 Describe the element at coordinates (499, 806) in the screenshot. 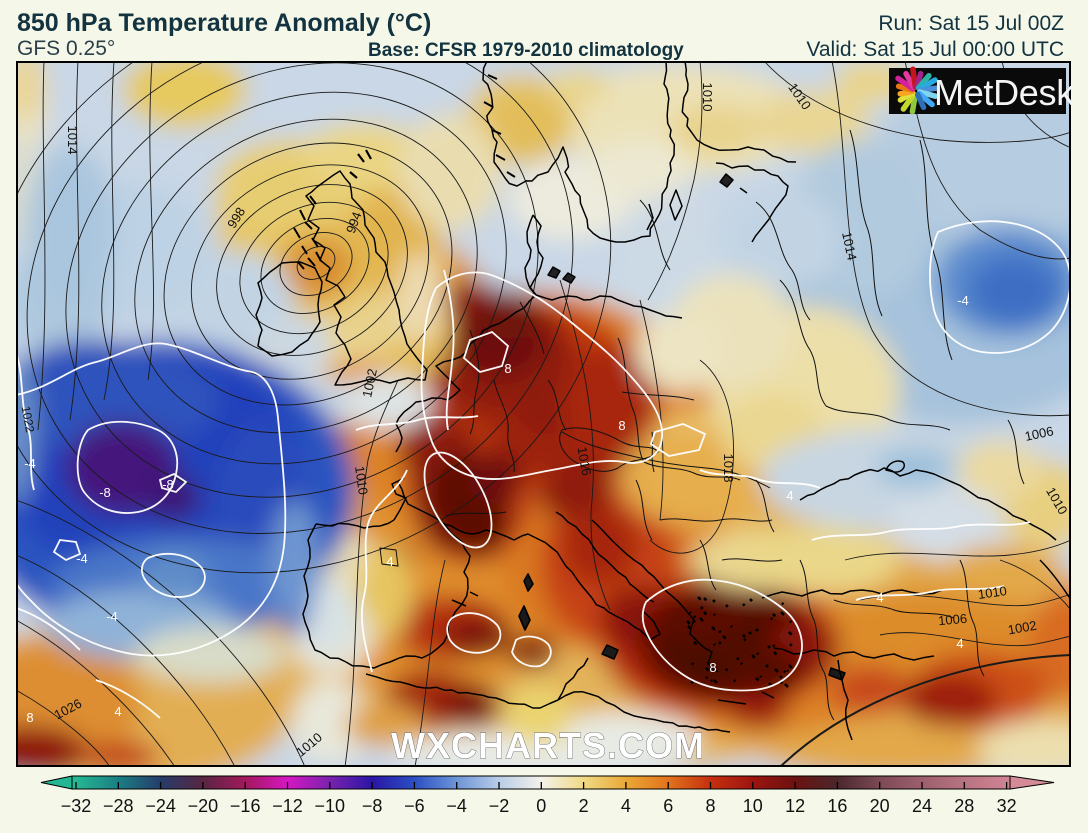

I see `svg-text: −2` at that location.